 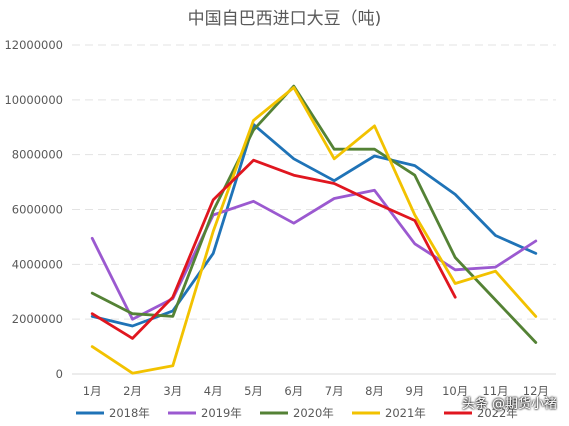 I want to click on x-tick-label: 2月, so click(x=132, y=391).